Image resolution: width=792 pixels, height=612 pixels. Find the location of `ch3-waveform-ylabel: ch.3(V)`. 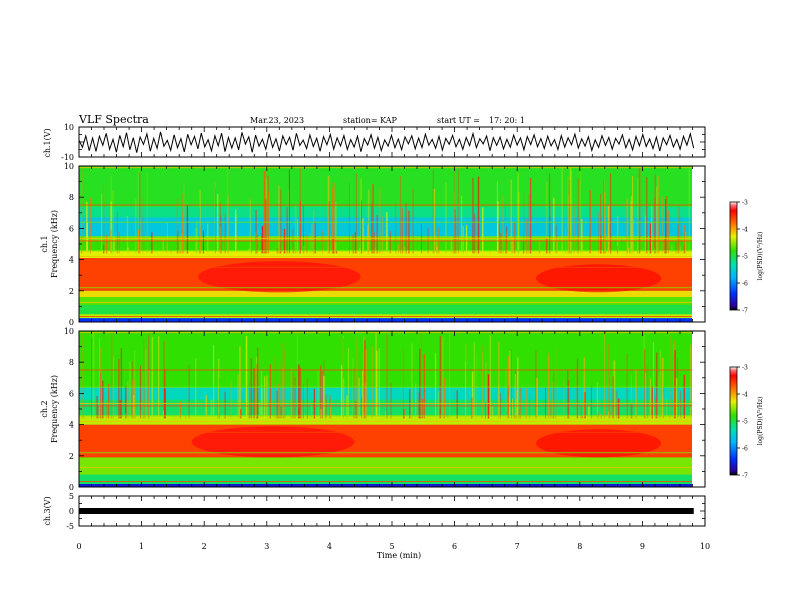

ch3-waveform-ylabel: ch.3(V) is located at coordinates (47, 510).